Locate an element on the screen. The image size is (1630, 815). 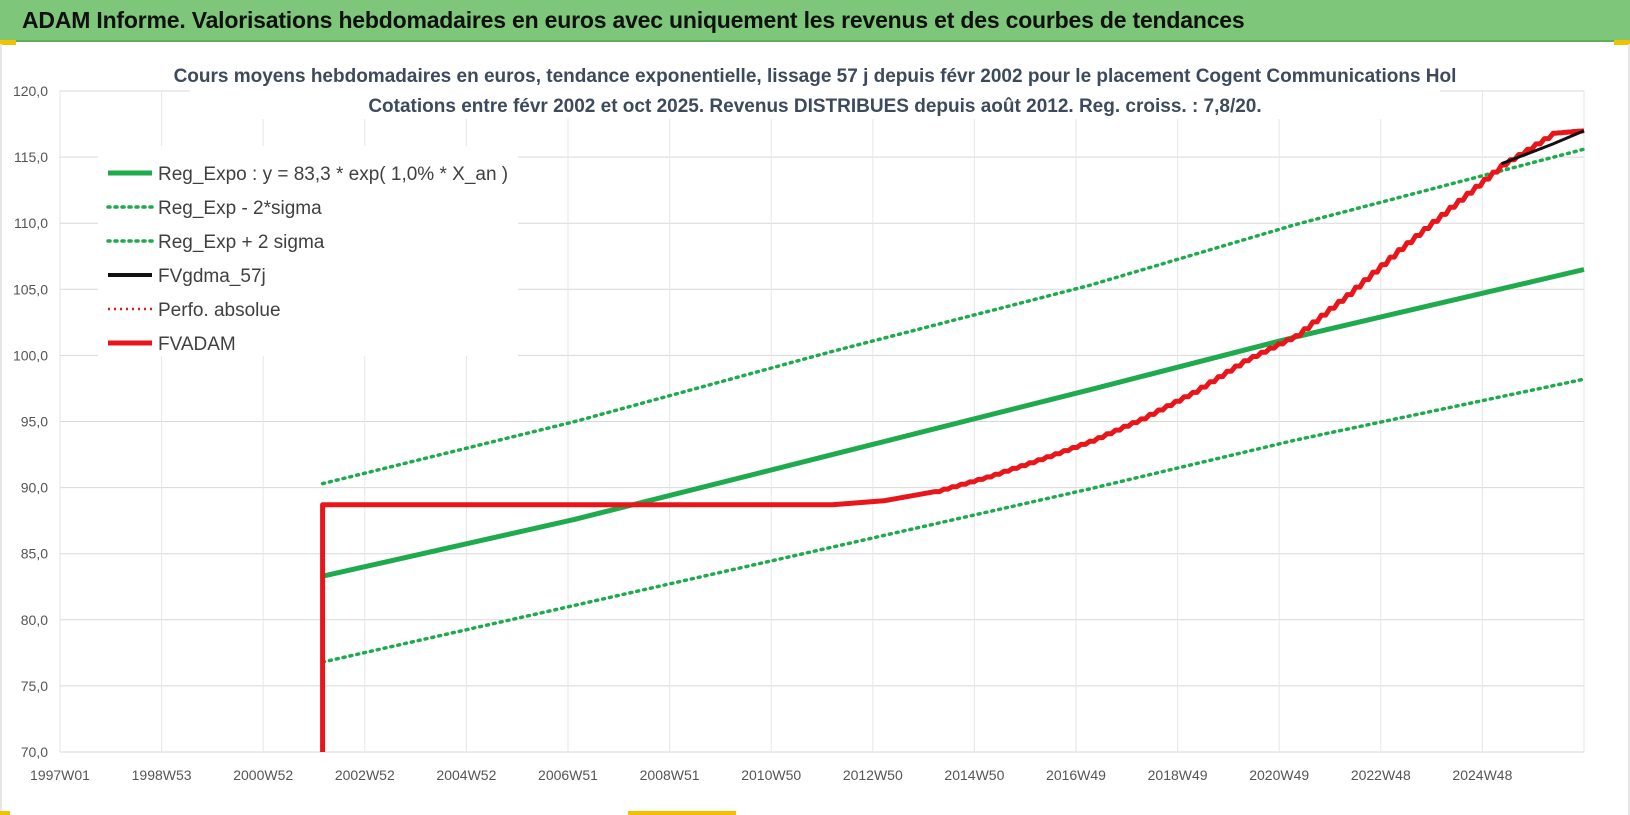
y-tick-label: 110,0 is located at coordinates (31, 223).